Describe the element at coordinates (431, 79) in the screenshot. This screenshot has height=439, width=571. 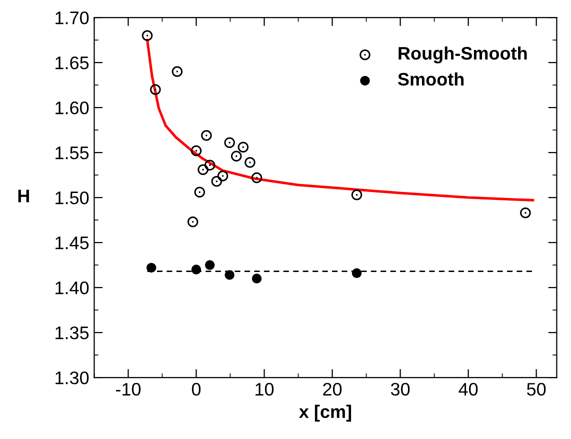
I see `legend-label: Smooth` at that location.